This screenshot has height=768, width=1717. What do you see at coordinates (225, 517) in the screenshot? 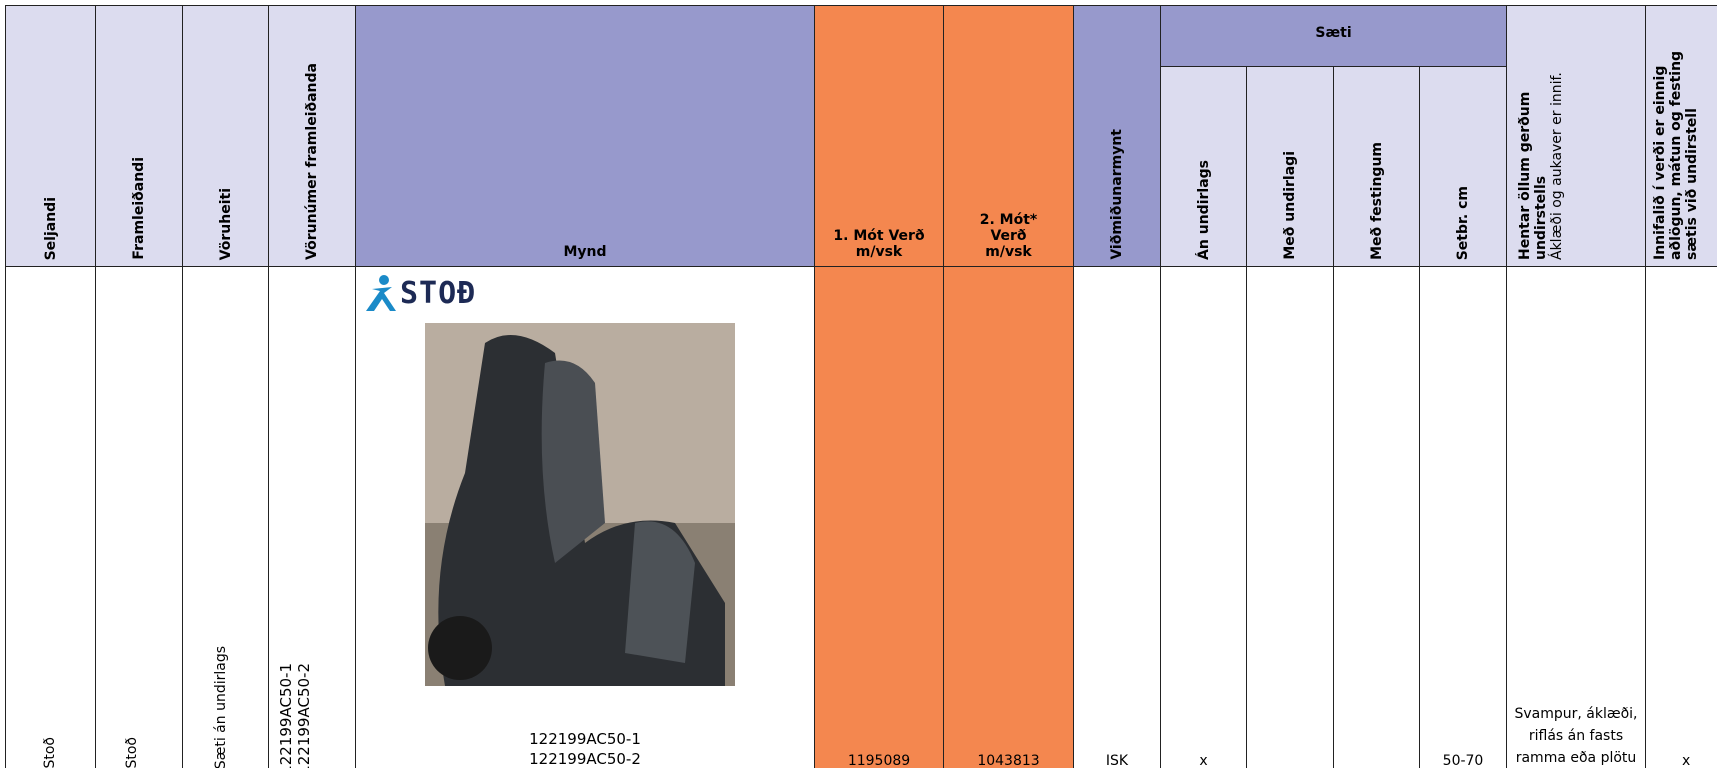
I see `cell: Sæti án undirlags` at bounding box center [225, 517].